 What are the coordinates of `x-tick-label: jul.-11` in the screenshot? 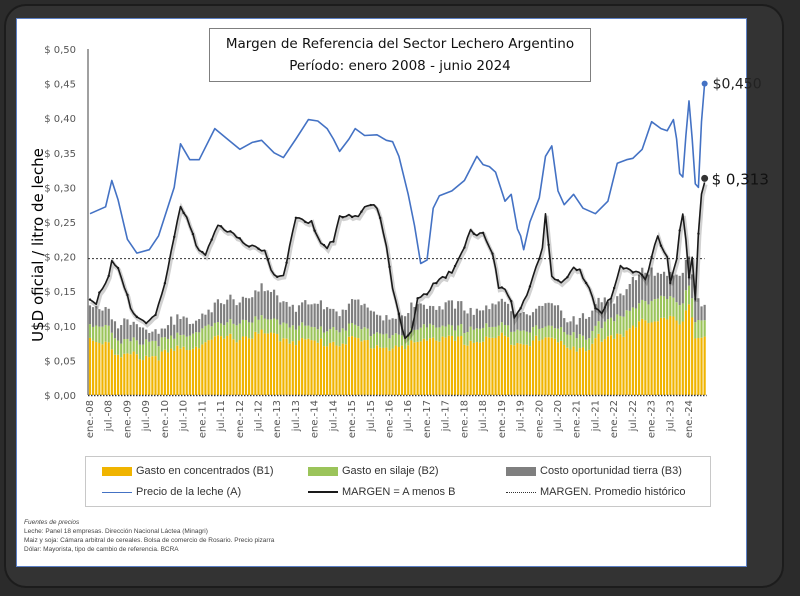 It's located at (221, 416).